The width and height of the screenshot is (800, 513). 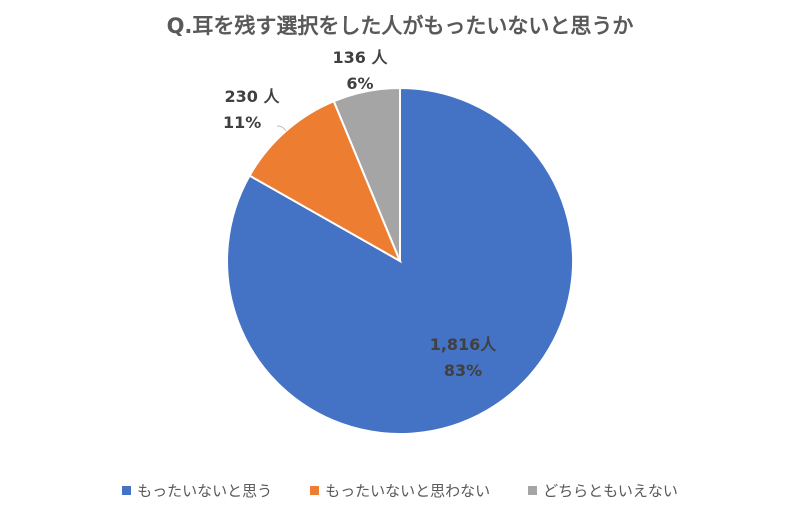 What do you see at coordinates (281, 128) in the screenshot?
I see `leader-line` at bounding box center [281, 128].